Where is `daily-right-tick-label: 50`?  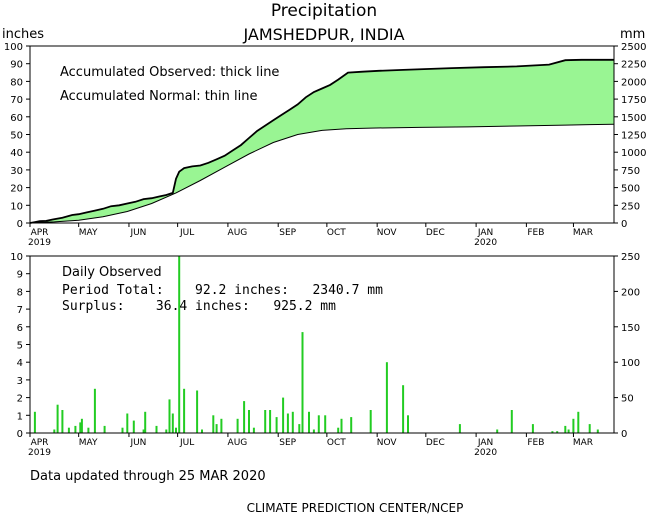 daily-right-tick-label: 50 is located at coordinates (627, 399).